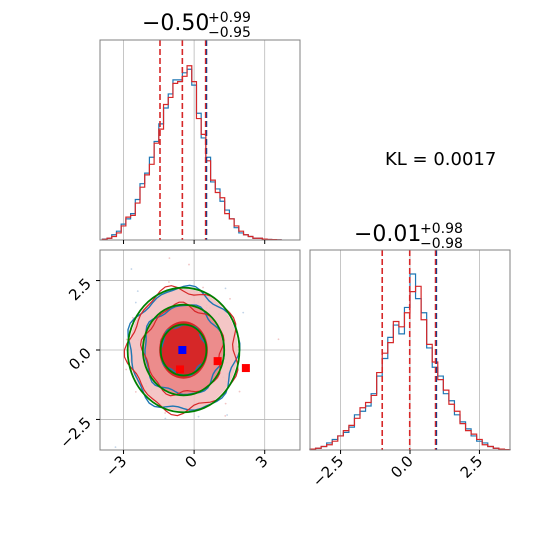  I want to click on title-plus-1: +0.98, so click(441, 229).